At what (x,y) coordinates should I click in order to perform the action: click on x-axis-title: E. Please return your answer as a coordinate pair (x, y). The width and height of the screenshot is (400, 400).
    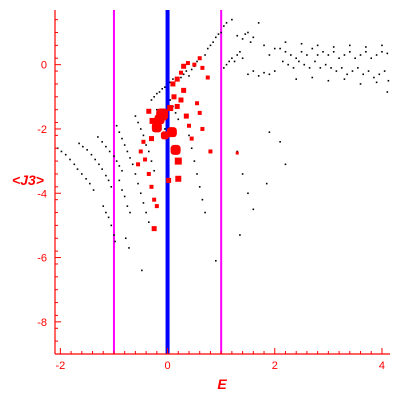
    Looking at the image, I should click on (222, 384).